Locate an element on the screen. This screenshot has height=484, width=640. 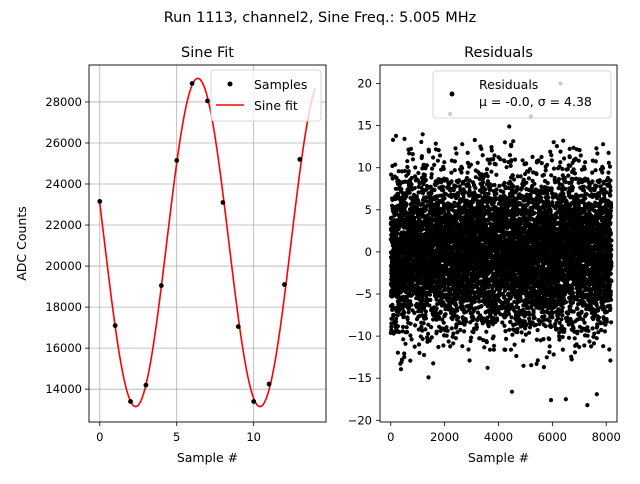
sine-fit-ytick-label: 16000 is located at coordinates (63, 348).